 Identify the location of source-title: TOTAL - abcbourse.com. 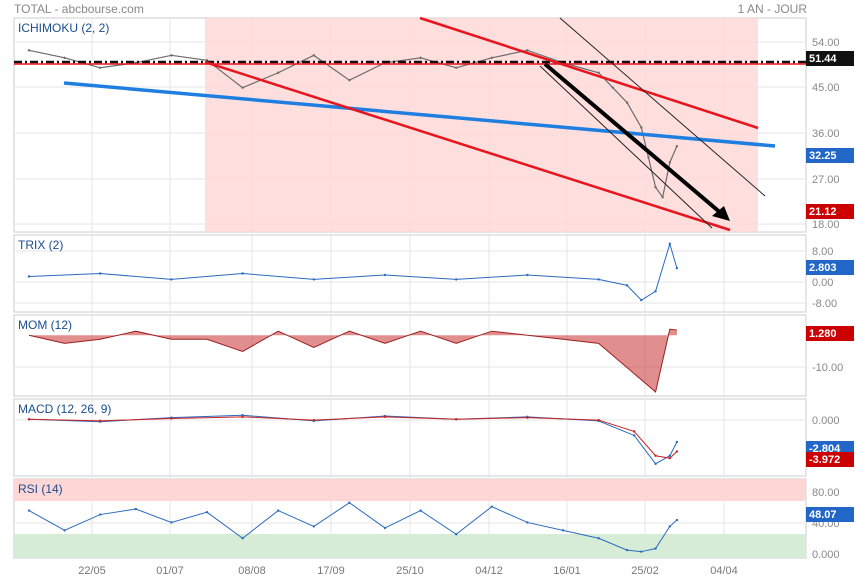
(79, 9).